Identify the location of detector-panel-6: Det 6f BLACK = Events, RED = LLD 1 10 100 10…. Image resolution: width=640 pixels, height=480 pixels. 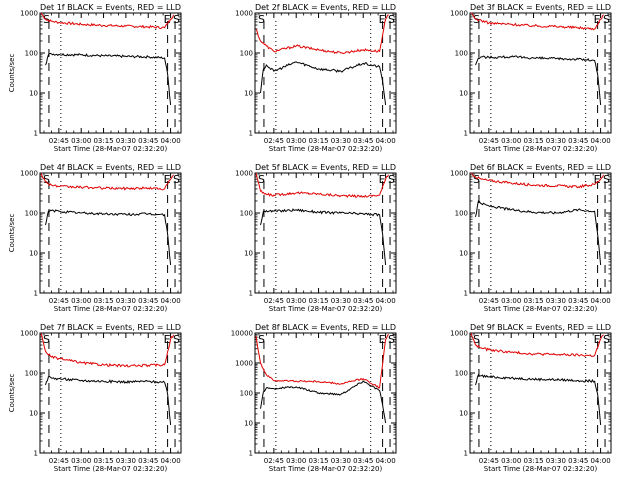
(531, 238).